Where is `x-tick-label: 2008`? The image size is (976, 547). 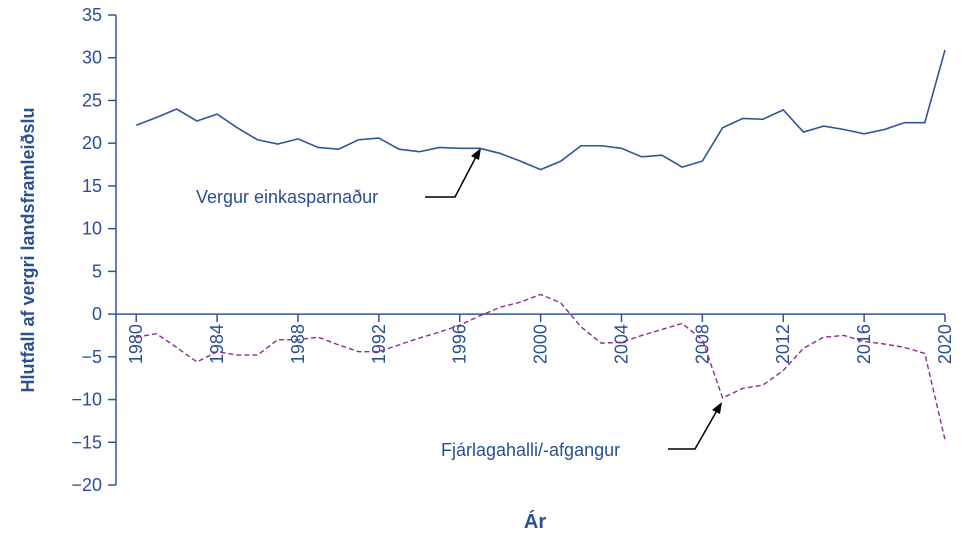
x-tick-label: 2008 is located at coordinates (702, 344).